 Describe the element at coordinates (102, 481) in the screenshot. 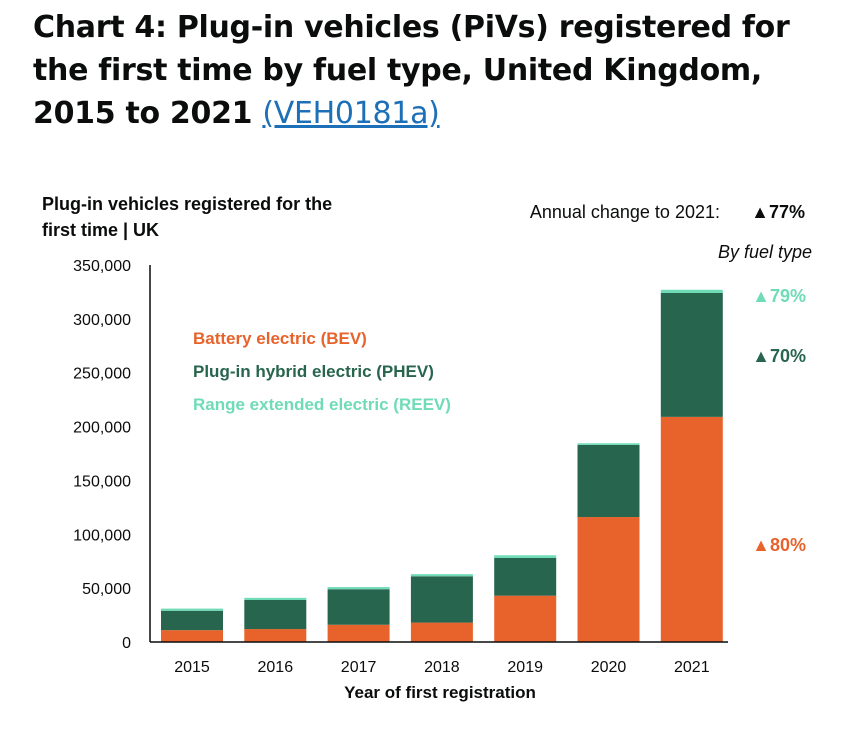

I see `y-tick-label: 150,000` at that location.